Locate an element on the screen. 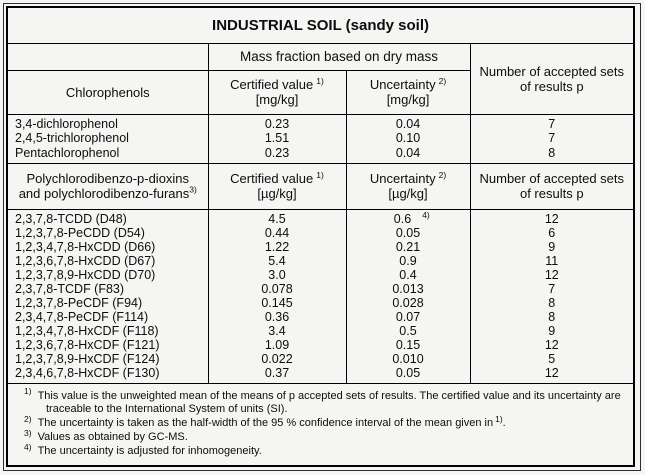 This screenshot has height=475, width=645. uncertainty-value: 0.6 4) is located at coordinates (408, 217).